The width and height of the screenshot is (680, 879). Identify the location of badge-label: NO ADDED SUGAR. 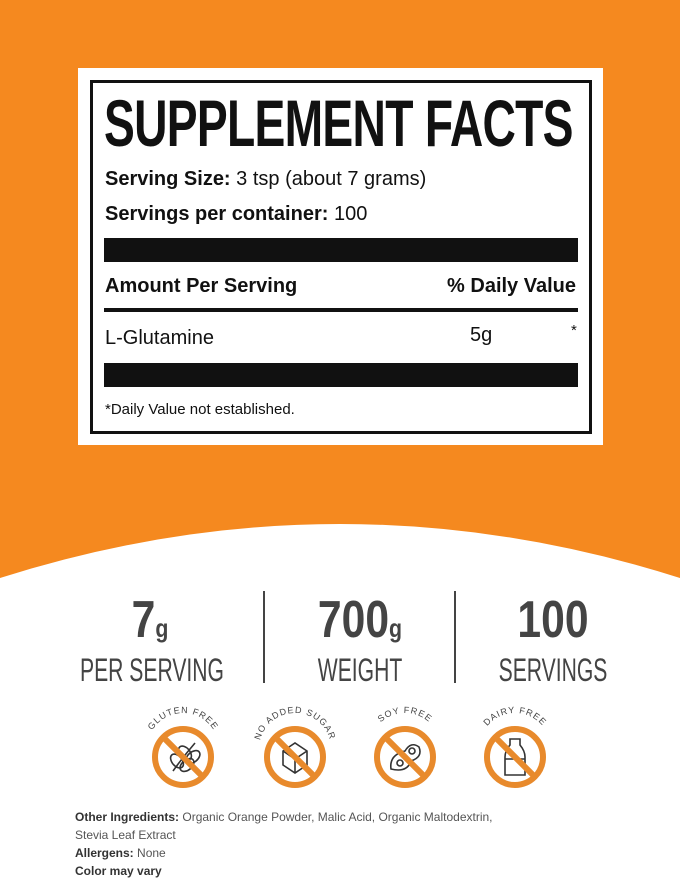
(294, 723).